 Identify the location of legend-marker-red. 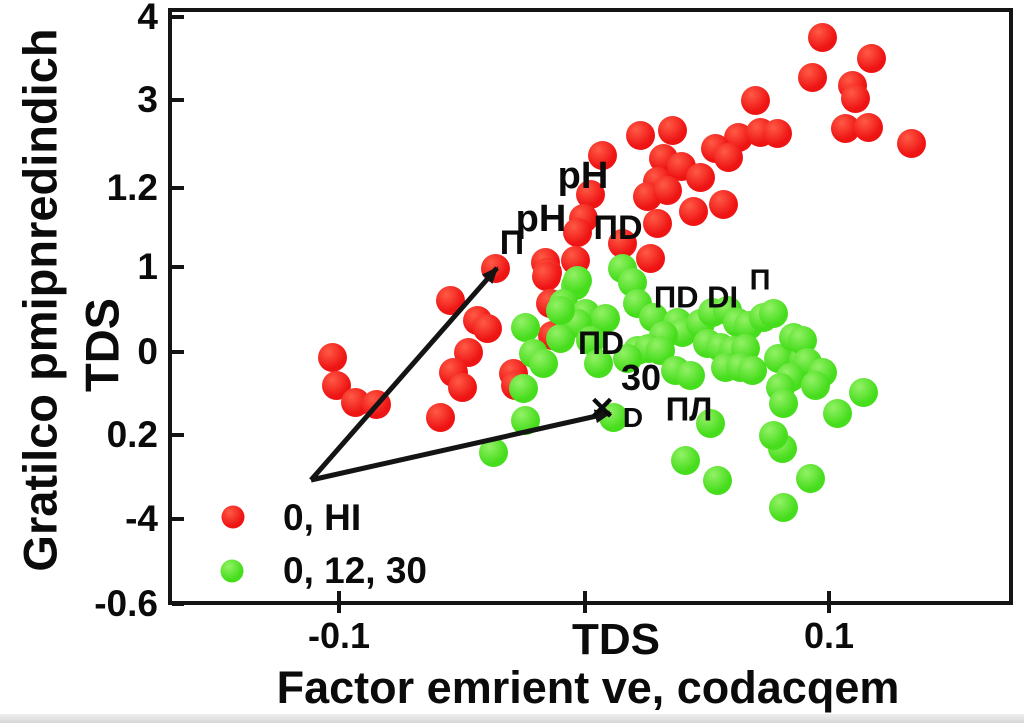
(233, 517).